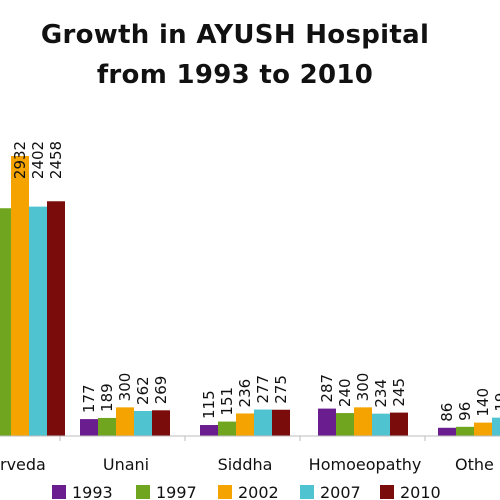 The height and width of the screenshot is (500, 500). Describe the element at coordinates (235, 75) in the screenshot. I see `chart-title-line-2: from 1993 to 2010` at that location.